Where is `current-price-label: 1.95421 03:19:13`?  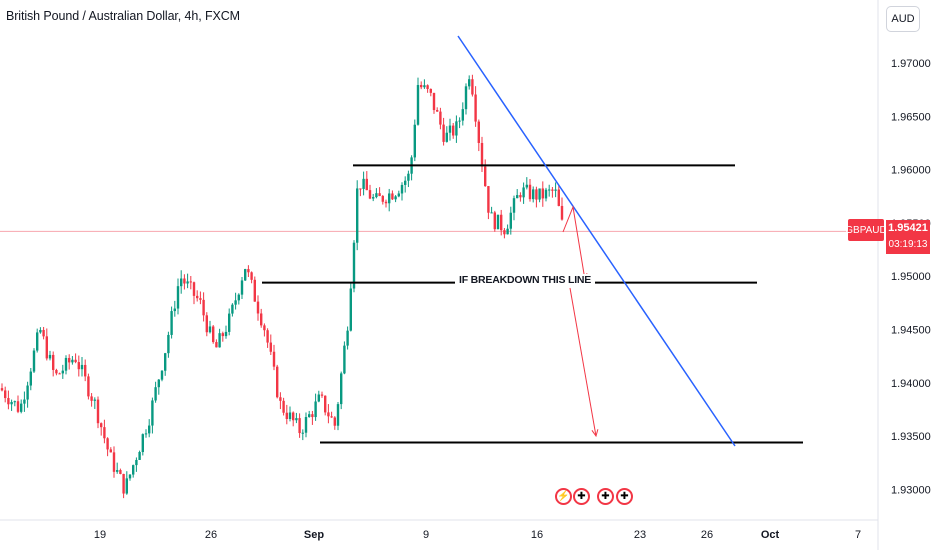 current-price-label: 1.95421 03:19:13 is located at coordinates (908, 237).